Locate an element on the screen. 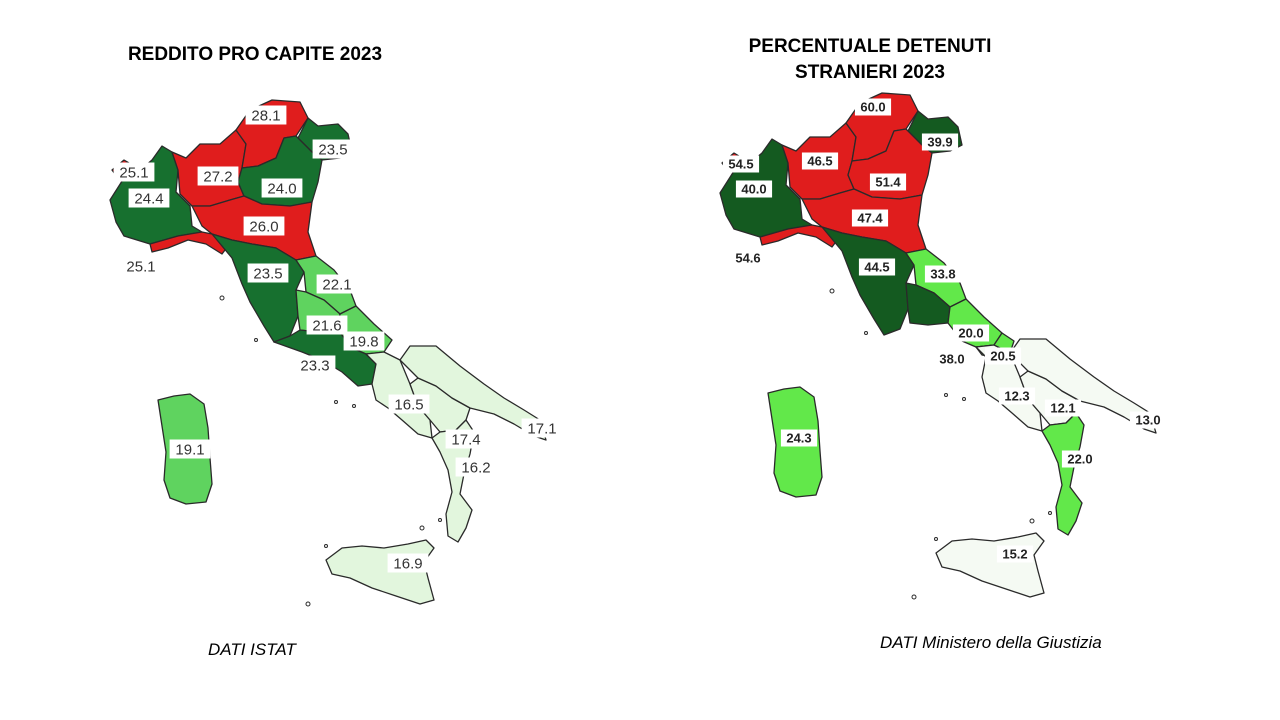 This screenshot has height=720, width=1280. region-value: 26.0 is located at coordinates (263, 226).